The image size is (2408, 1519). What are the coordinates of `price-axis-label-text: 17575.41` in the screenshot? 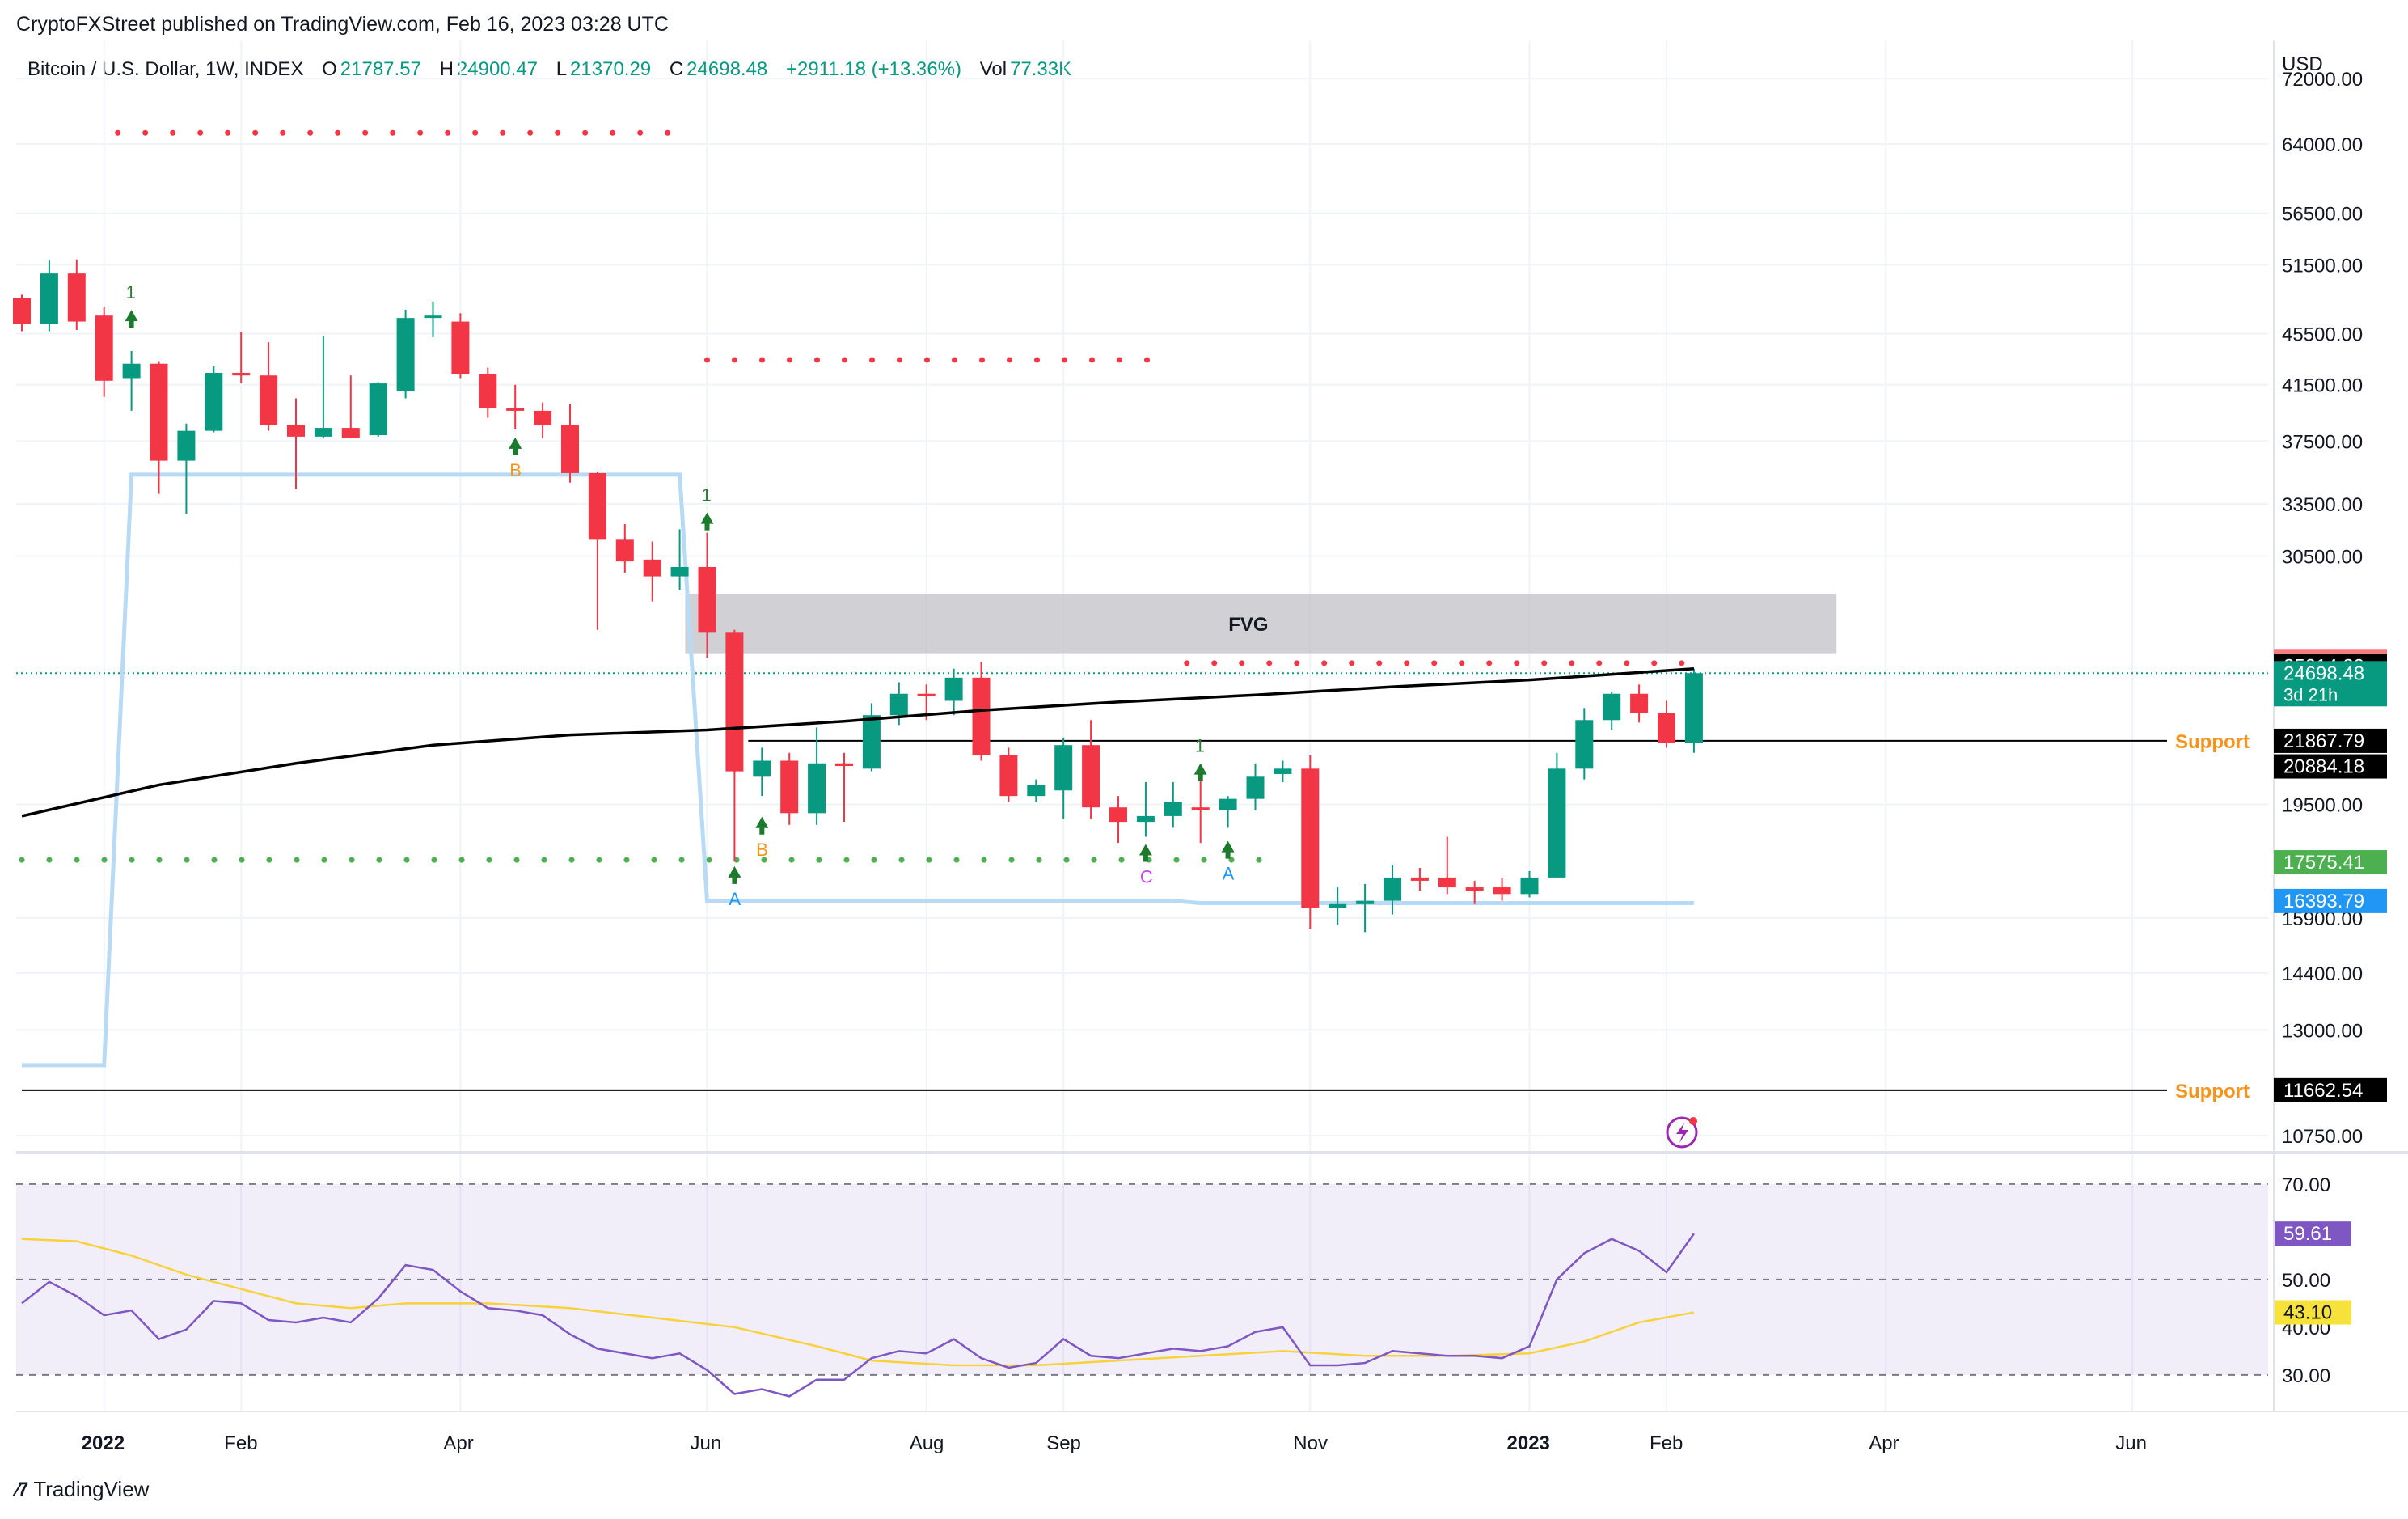 It's located at (2323, 863).